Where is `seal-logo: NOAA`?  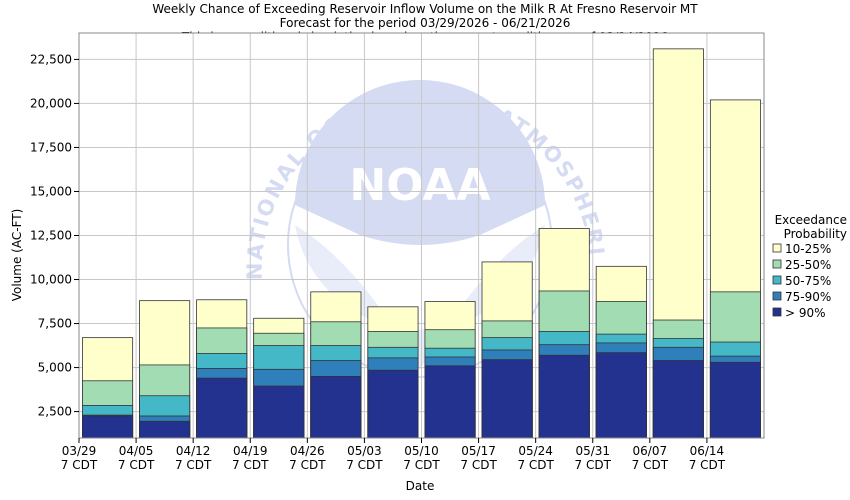
seal-logo: NOAA is located at coordinates (419, 185).